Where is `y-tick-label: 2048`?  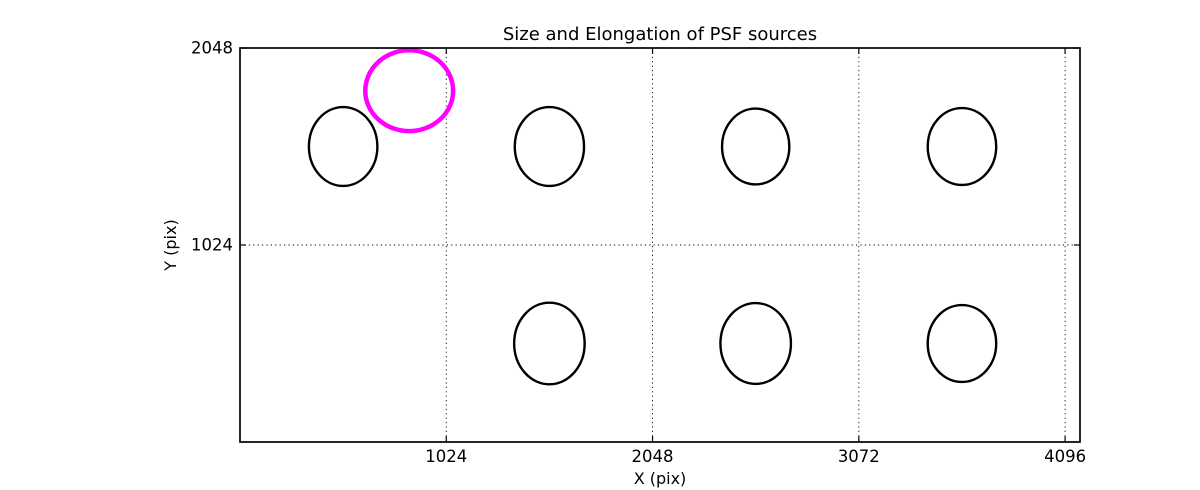 y-tick-label: 2048 is located at coordinates (212, 48).